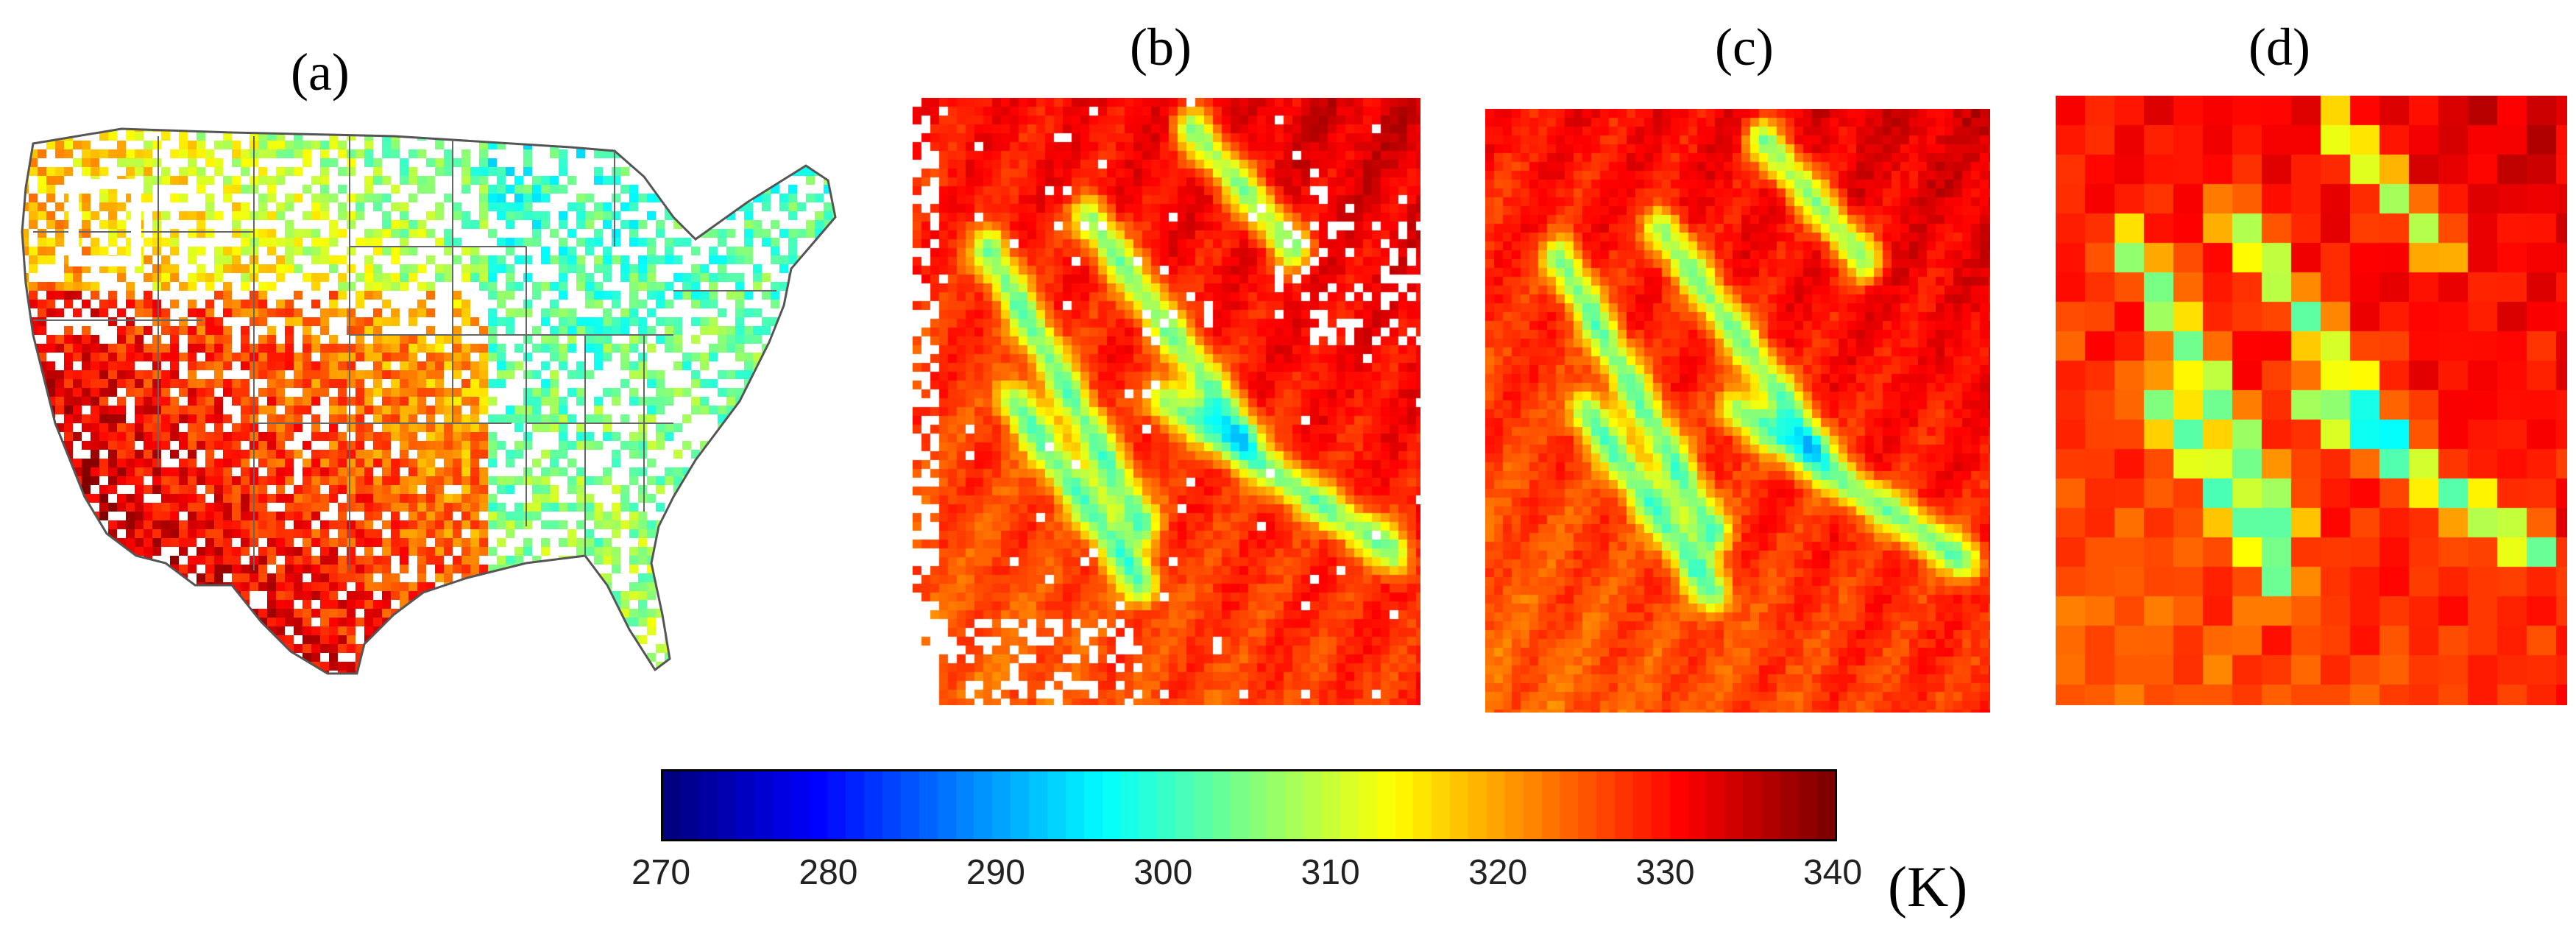 The image size is (2576, 926). I want to click on lst-image-with-gaps, so click(1166, 401).